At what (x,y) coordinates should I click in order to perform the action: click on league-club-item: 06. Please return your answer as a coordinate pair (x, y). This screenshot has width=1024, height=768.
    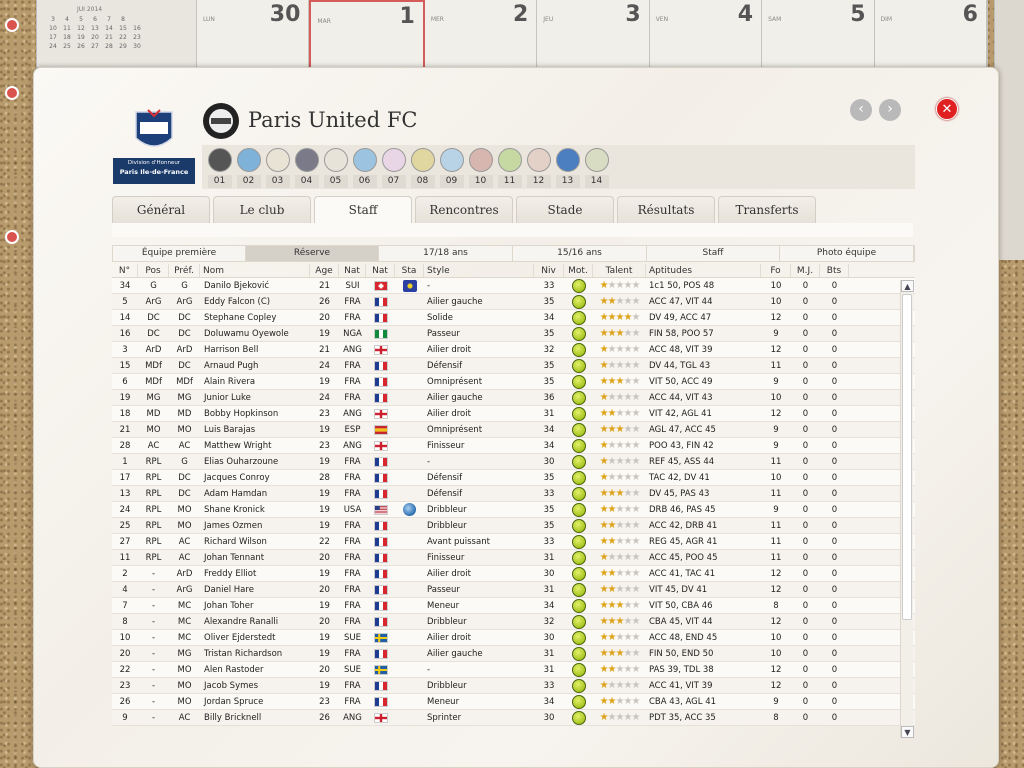
    Looking at the image, I should click on (364, 167).